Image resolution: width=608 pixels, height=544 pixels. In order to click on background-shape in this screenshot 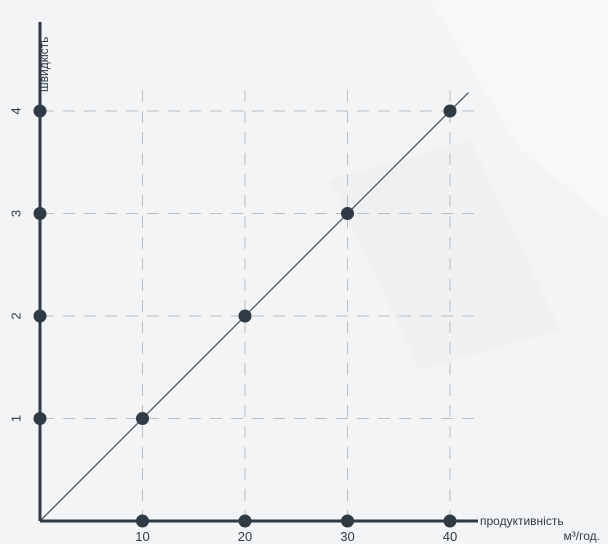, I will do `click(519, 110)`.